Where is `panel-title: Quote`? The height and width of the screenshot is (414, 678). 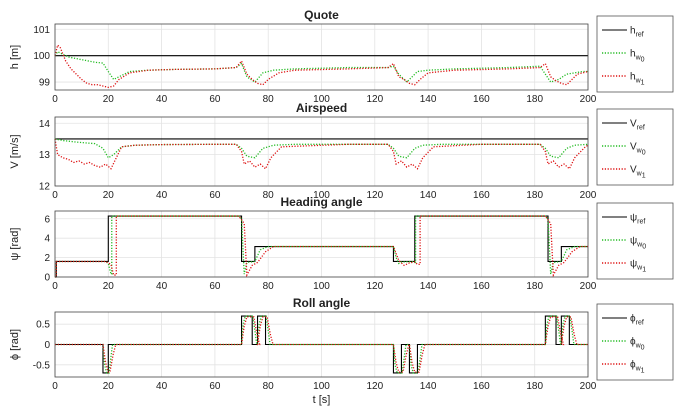 panel-title: Quote is located at coordinates (321, 15).